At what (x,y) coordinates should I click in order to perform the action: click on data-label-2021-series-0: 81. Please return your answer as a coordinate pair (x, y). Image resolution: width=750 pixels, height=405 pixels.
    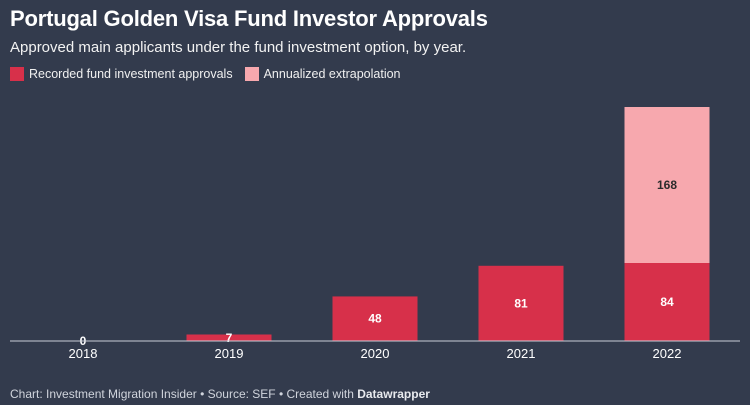
    Looking at the image, I should click on (521, 303).